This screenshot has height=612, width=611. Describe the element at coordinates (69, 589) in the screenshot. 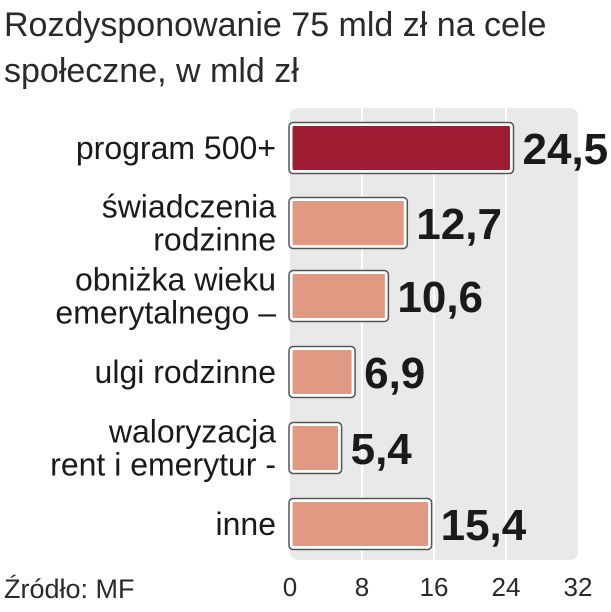

I see `source-note: Źródło: MF` at that location.